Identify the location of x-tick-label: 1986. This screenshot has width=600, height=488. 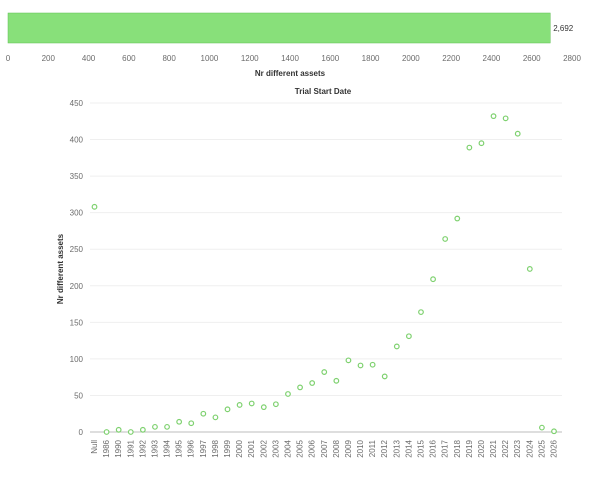
(106, 448).